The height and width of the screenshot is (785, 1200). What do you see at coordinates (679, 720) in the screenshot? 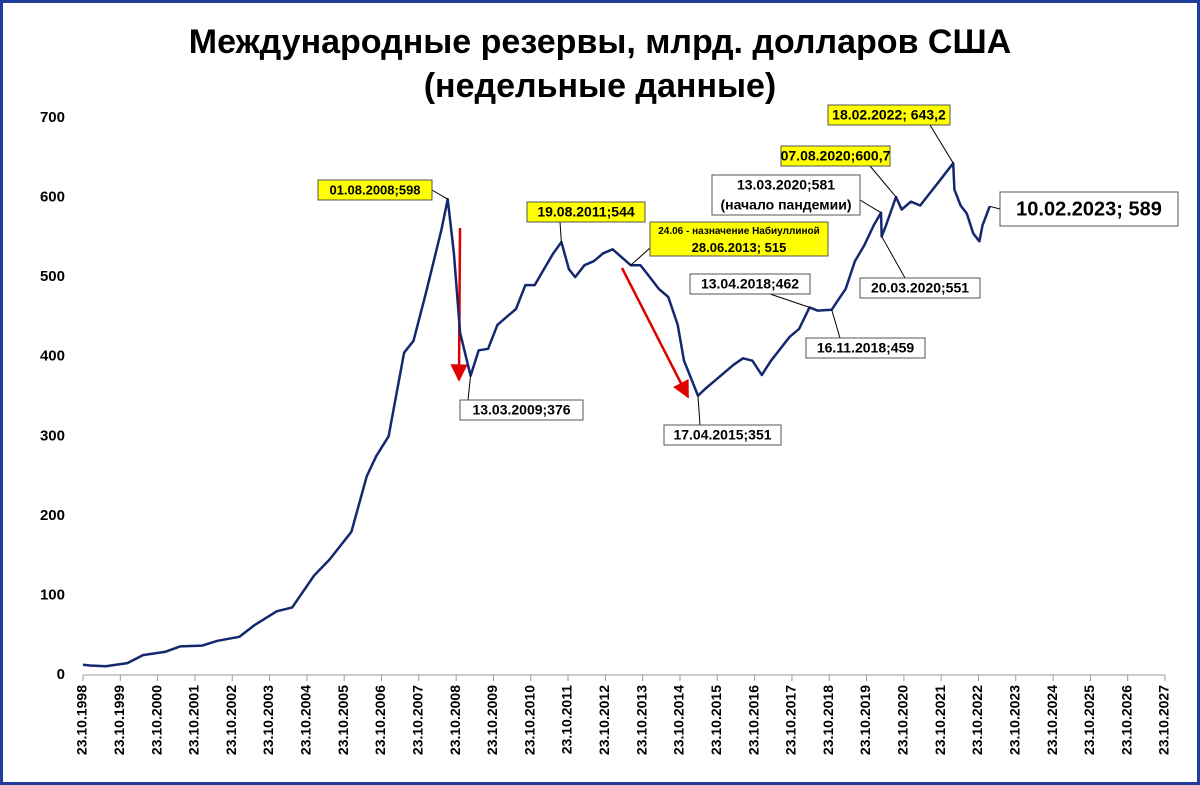
I see `x-tick-label: 23.10.2014` at bounding box center [679, 720].